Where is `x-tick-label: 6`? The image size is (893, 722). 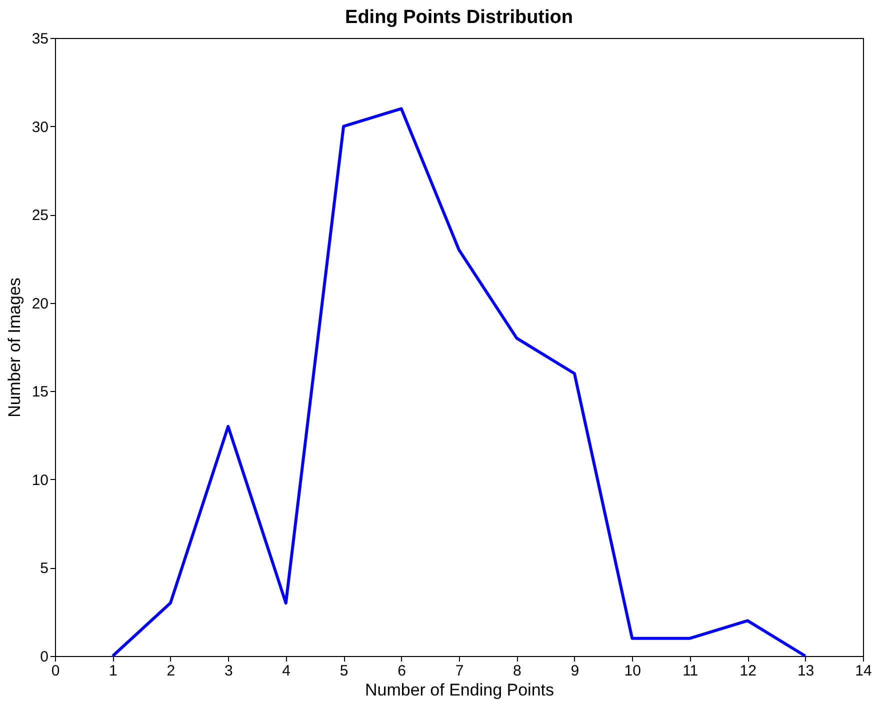
x-tick-label: 6 is located at coordinates (402, 671).